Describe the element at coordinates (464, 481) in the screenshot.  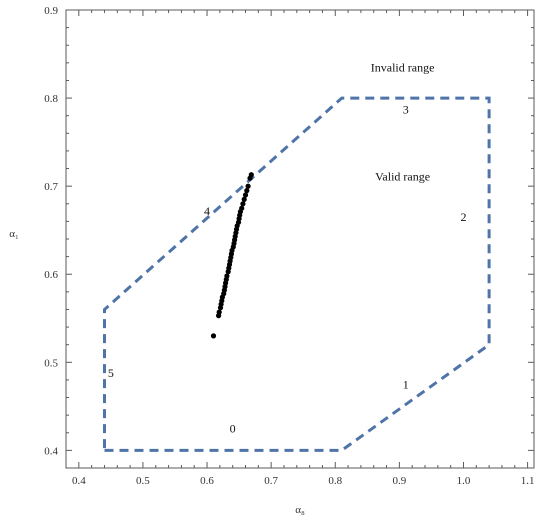
I see `x-tick-label: 1.0` at that location.